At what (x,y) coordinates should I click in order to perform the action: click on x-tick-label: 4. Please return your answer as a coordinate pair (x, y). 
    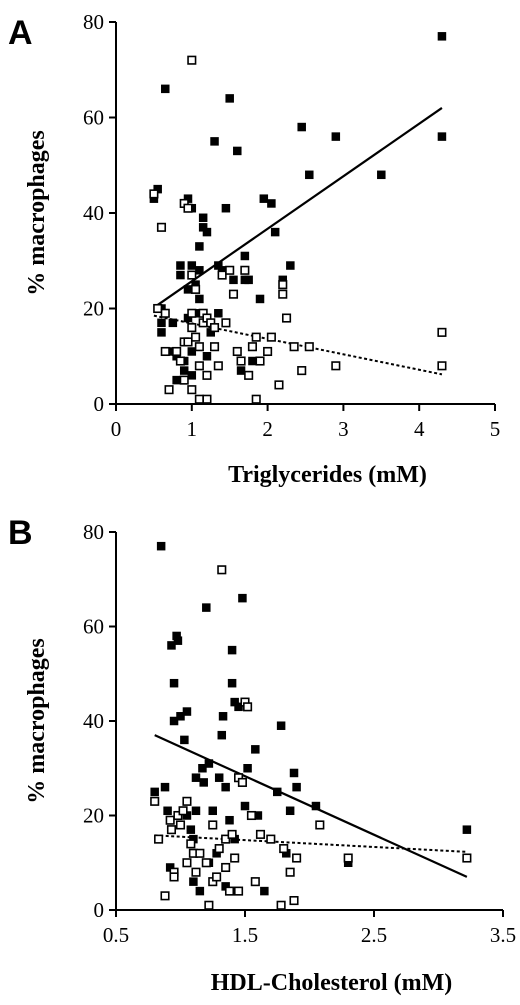
    Looking at the image, I should click on (419, 429).